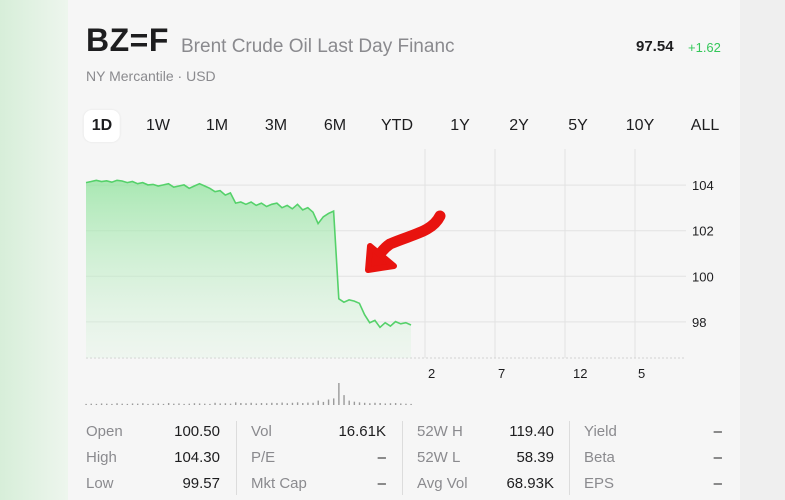 The height and width of the screenshot is (500, 785). I want to click on price-area-fill, so click(248, 269).